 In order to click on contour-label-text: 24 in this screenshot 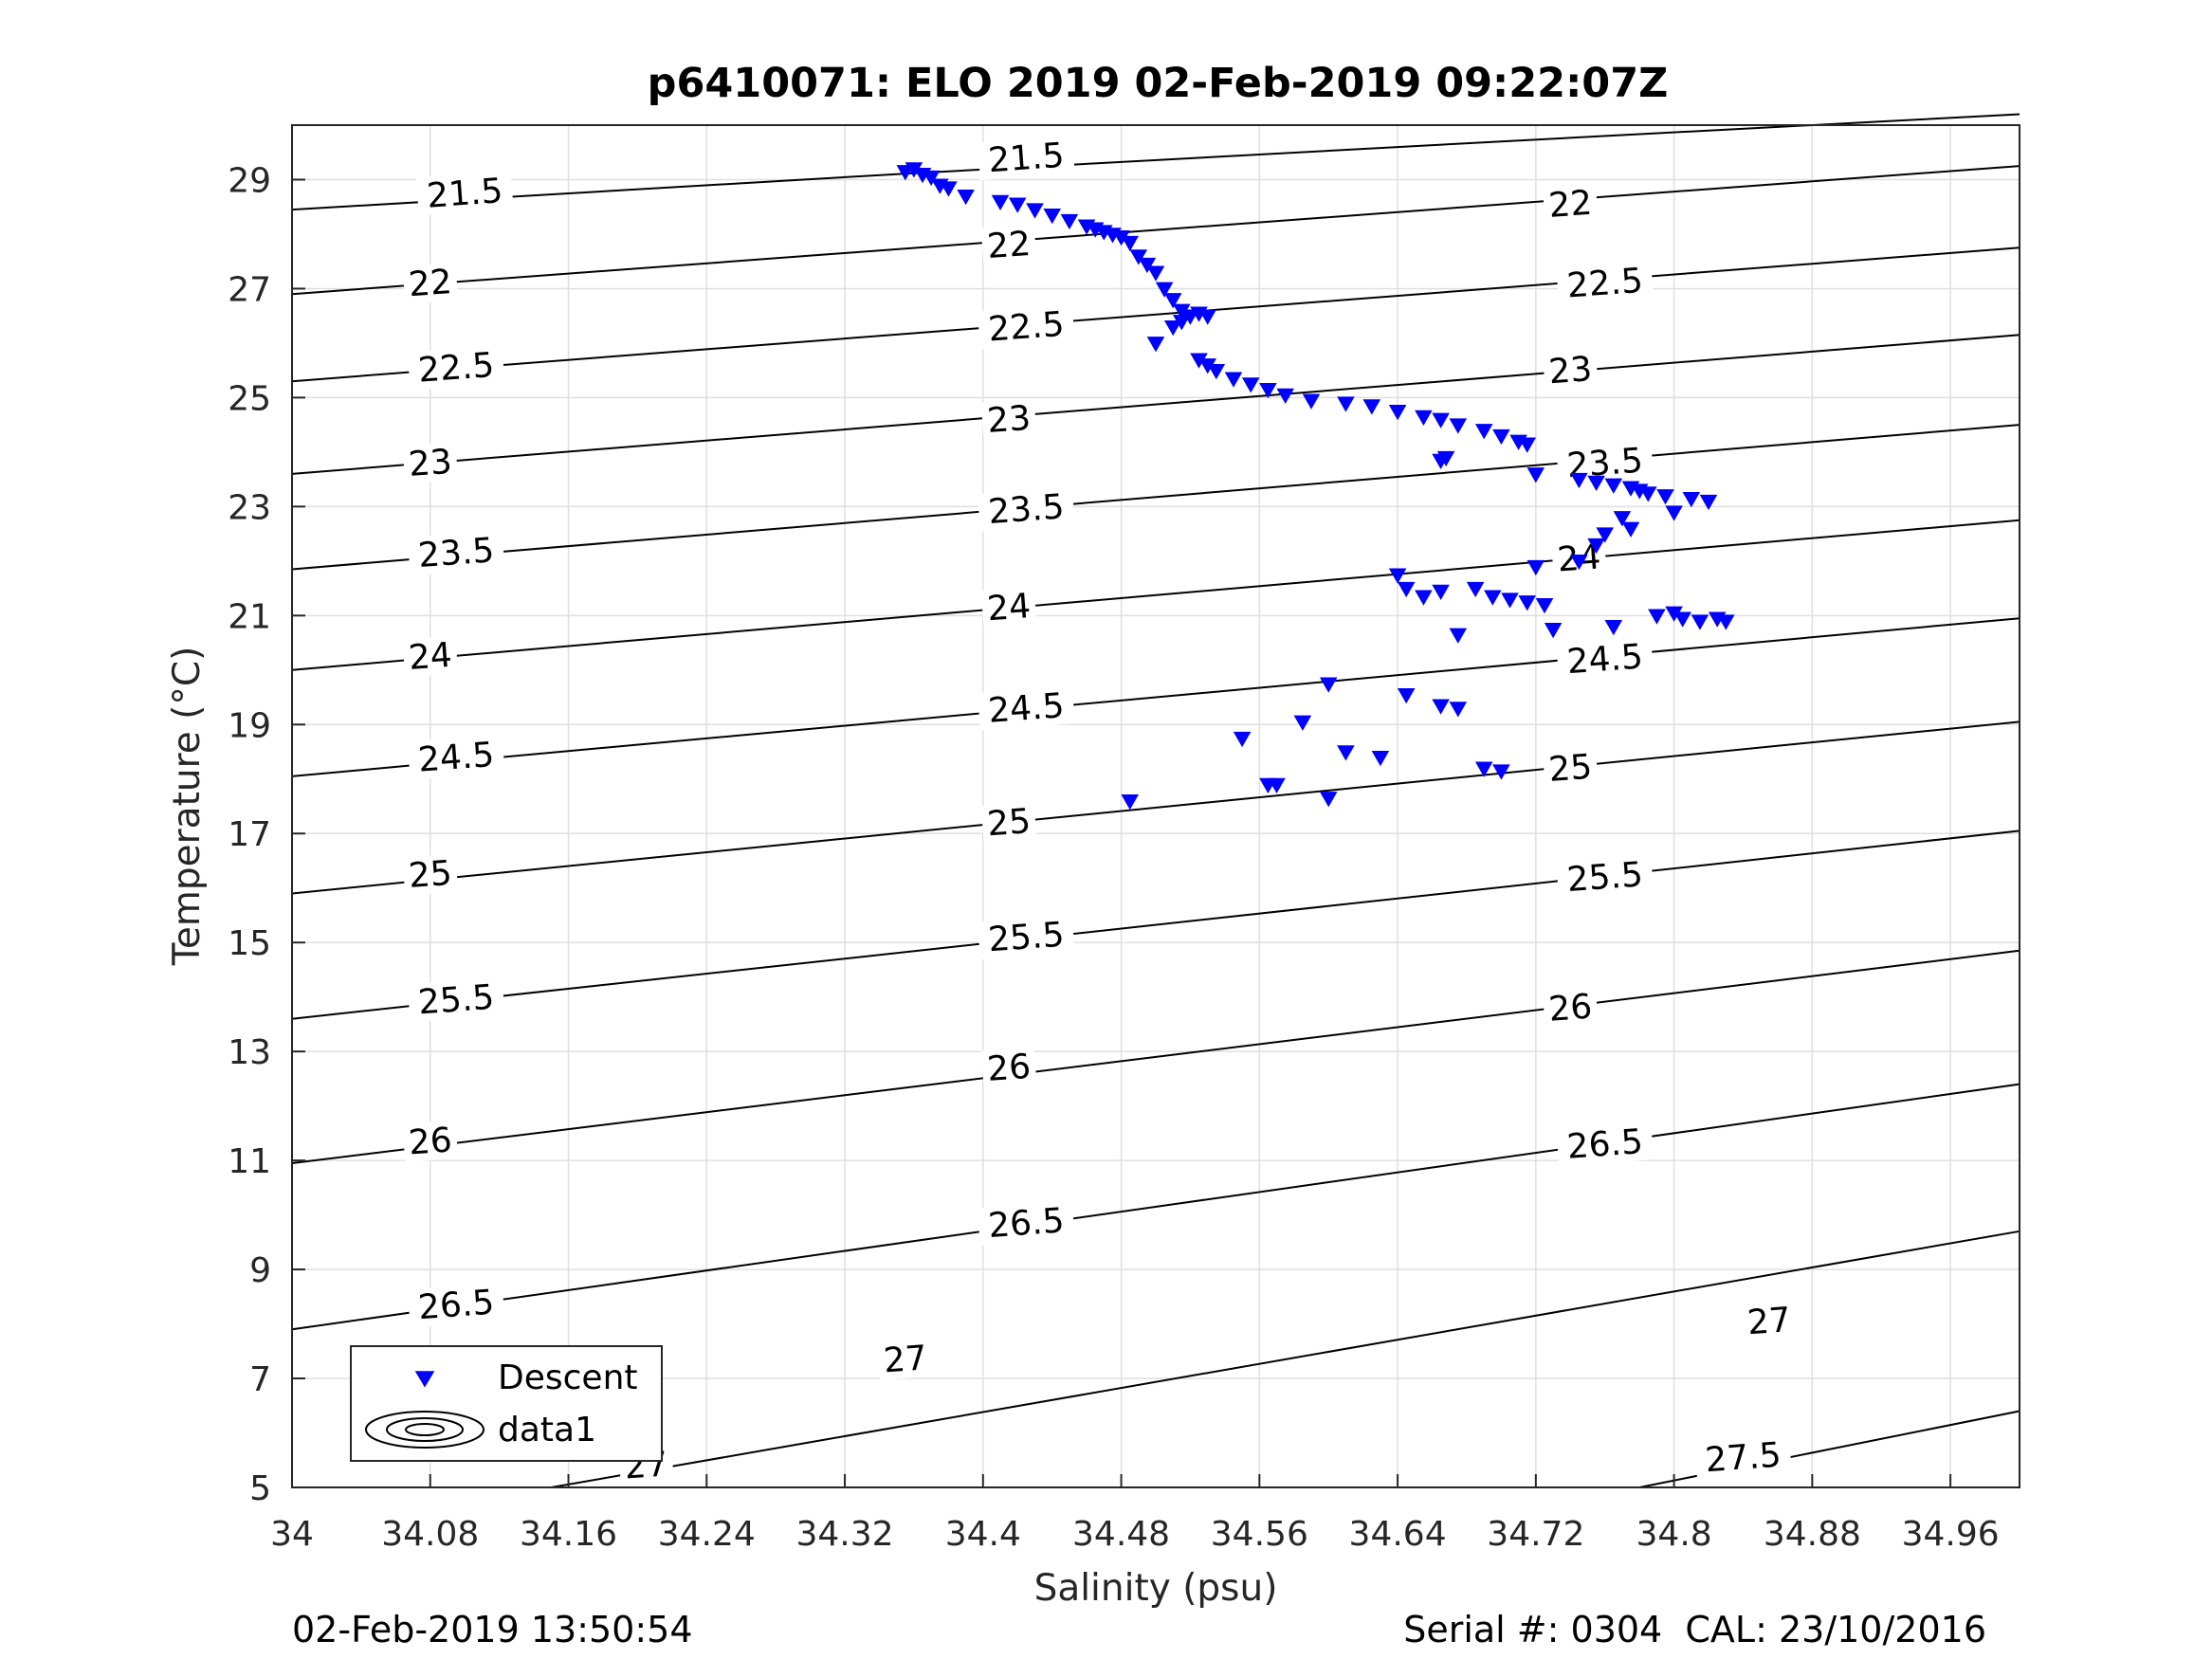, I will do `click(1009, 608)`.